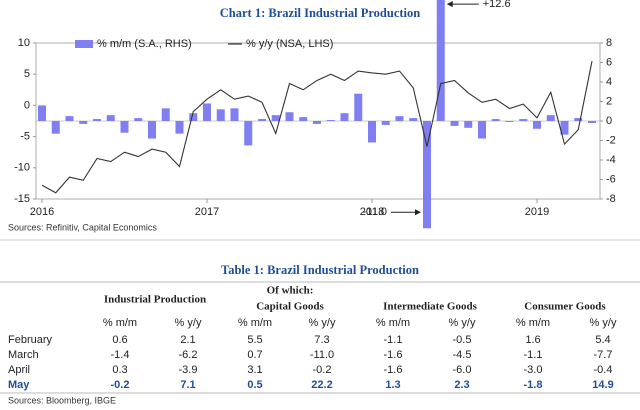  I want to click on cell: 2.3, so click(461, 385).